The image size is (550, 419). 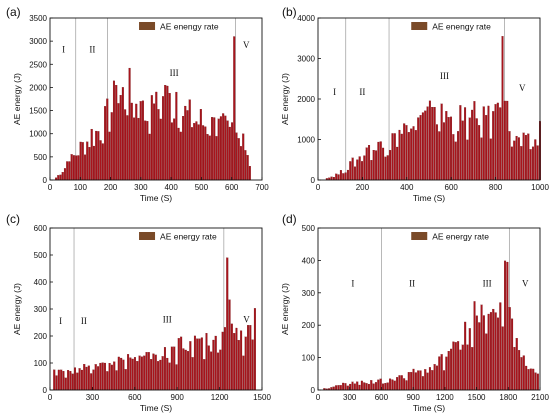 I want to click on legend-swatch, so click(x=419, y=26).